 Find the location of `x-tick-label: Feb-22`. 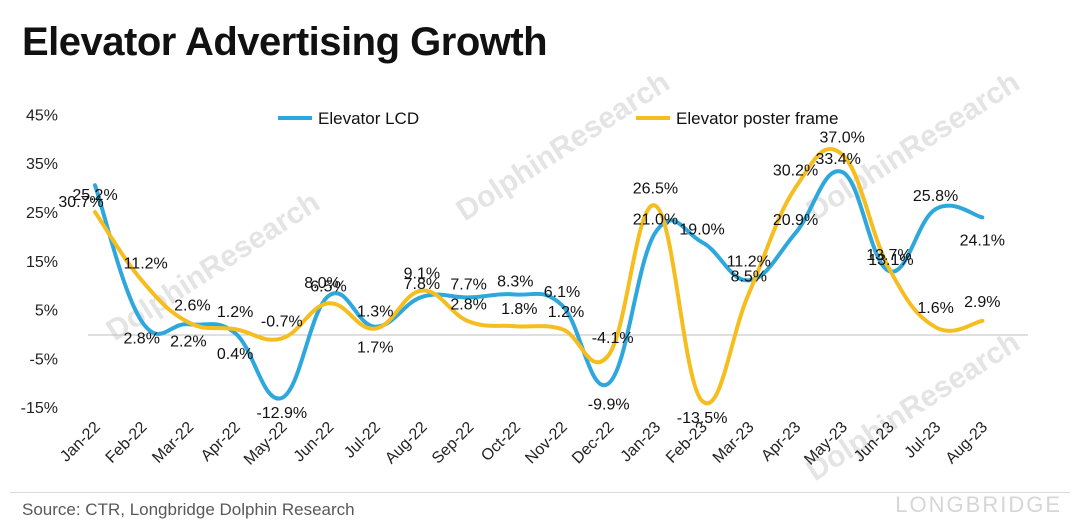

x-tick-label: Feb-22 is located at coordinates (127, 443).